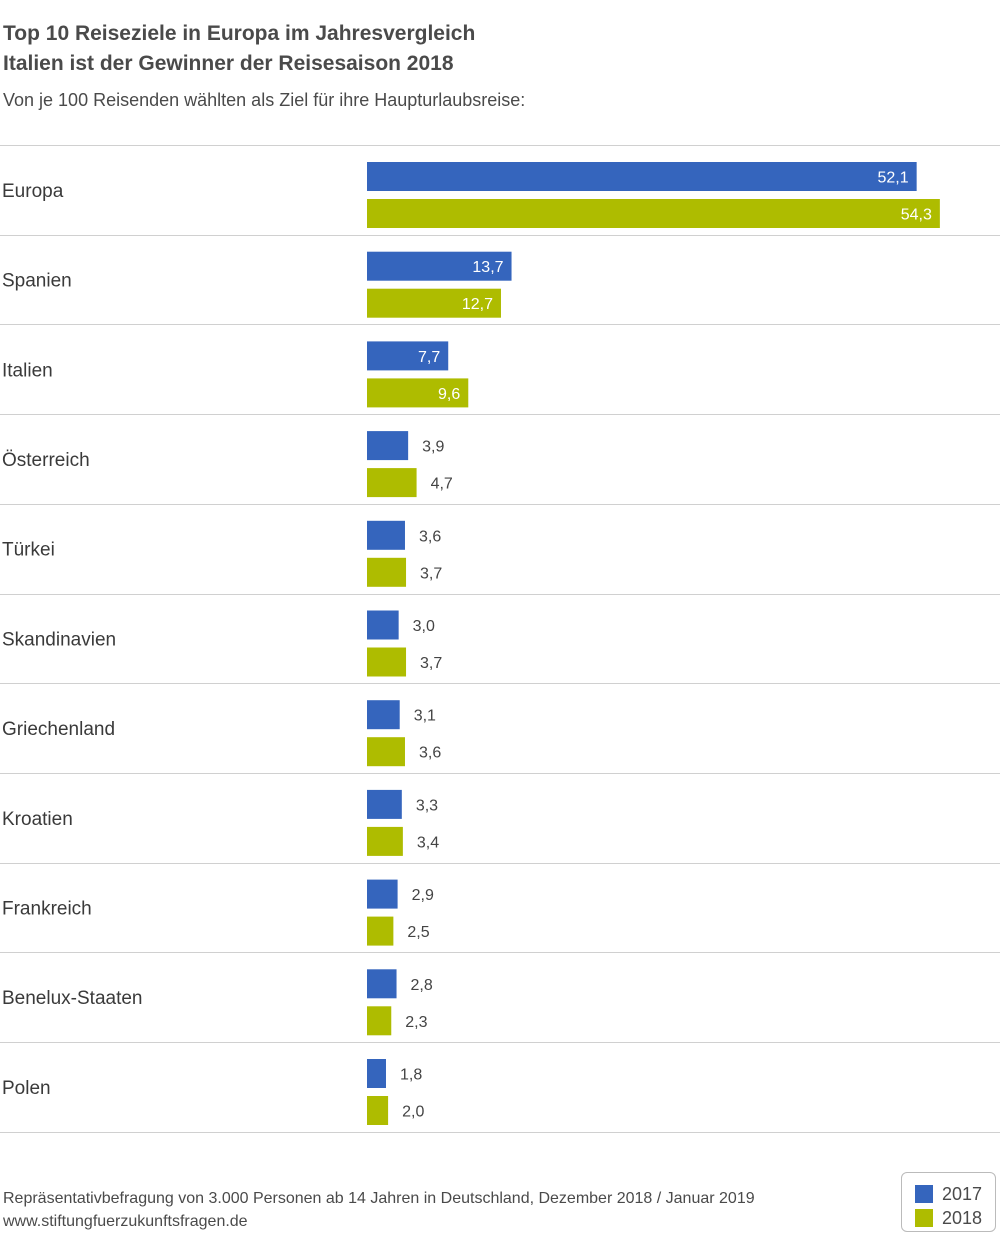  Describe the element at coordinates (382, 894) in the screenshot. I see `bar-2017-frankreich` at that location.